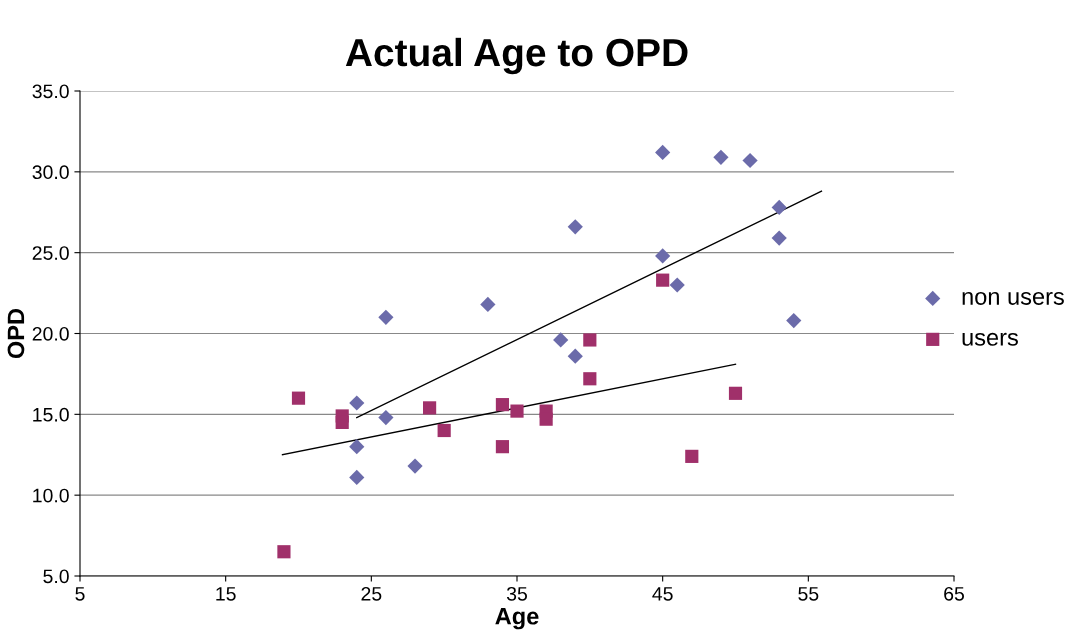 The width and height of the screenshot is (1086, 638). What do you see at coordinates (662, 594) in the screenshot?
I see `x-tick-label: 45` at bounding box center [662, 594].